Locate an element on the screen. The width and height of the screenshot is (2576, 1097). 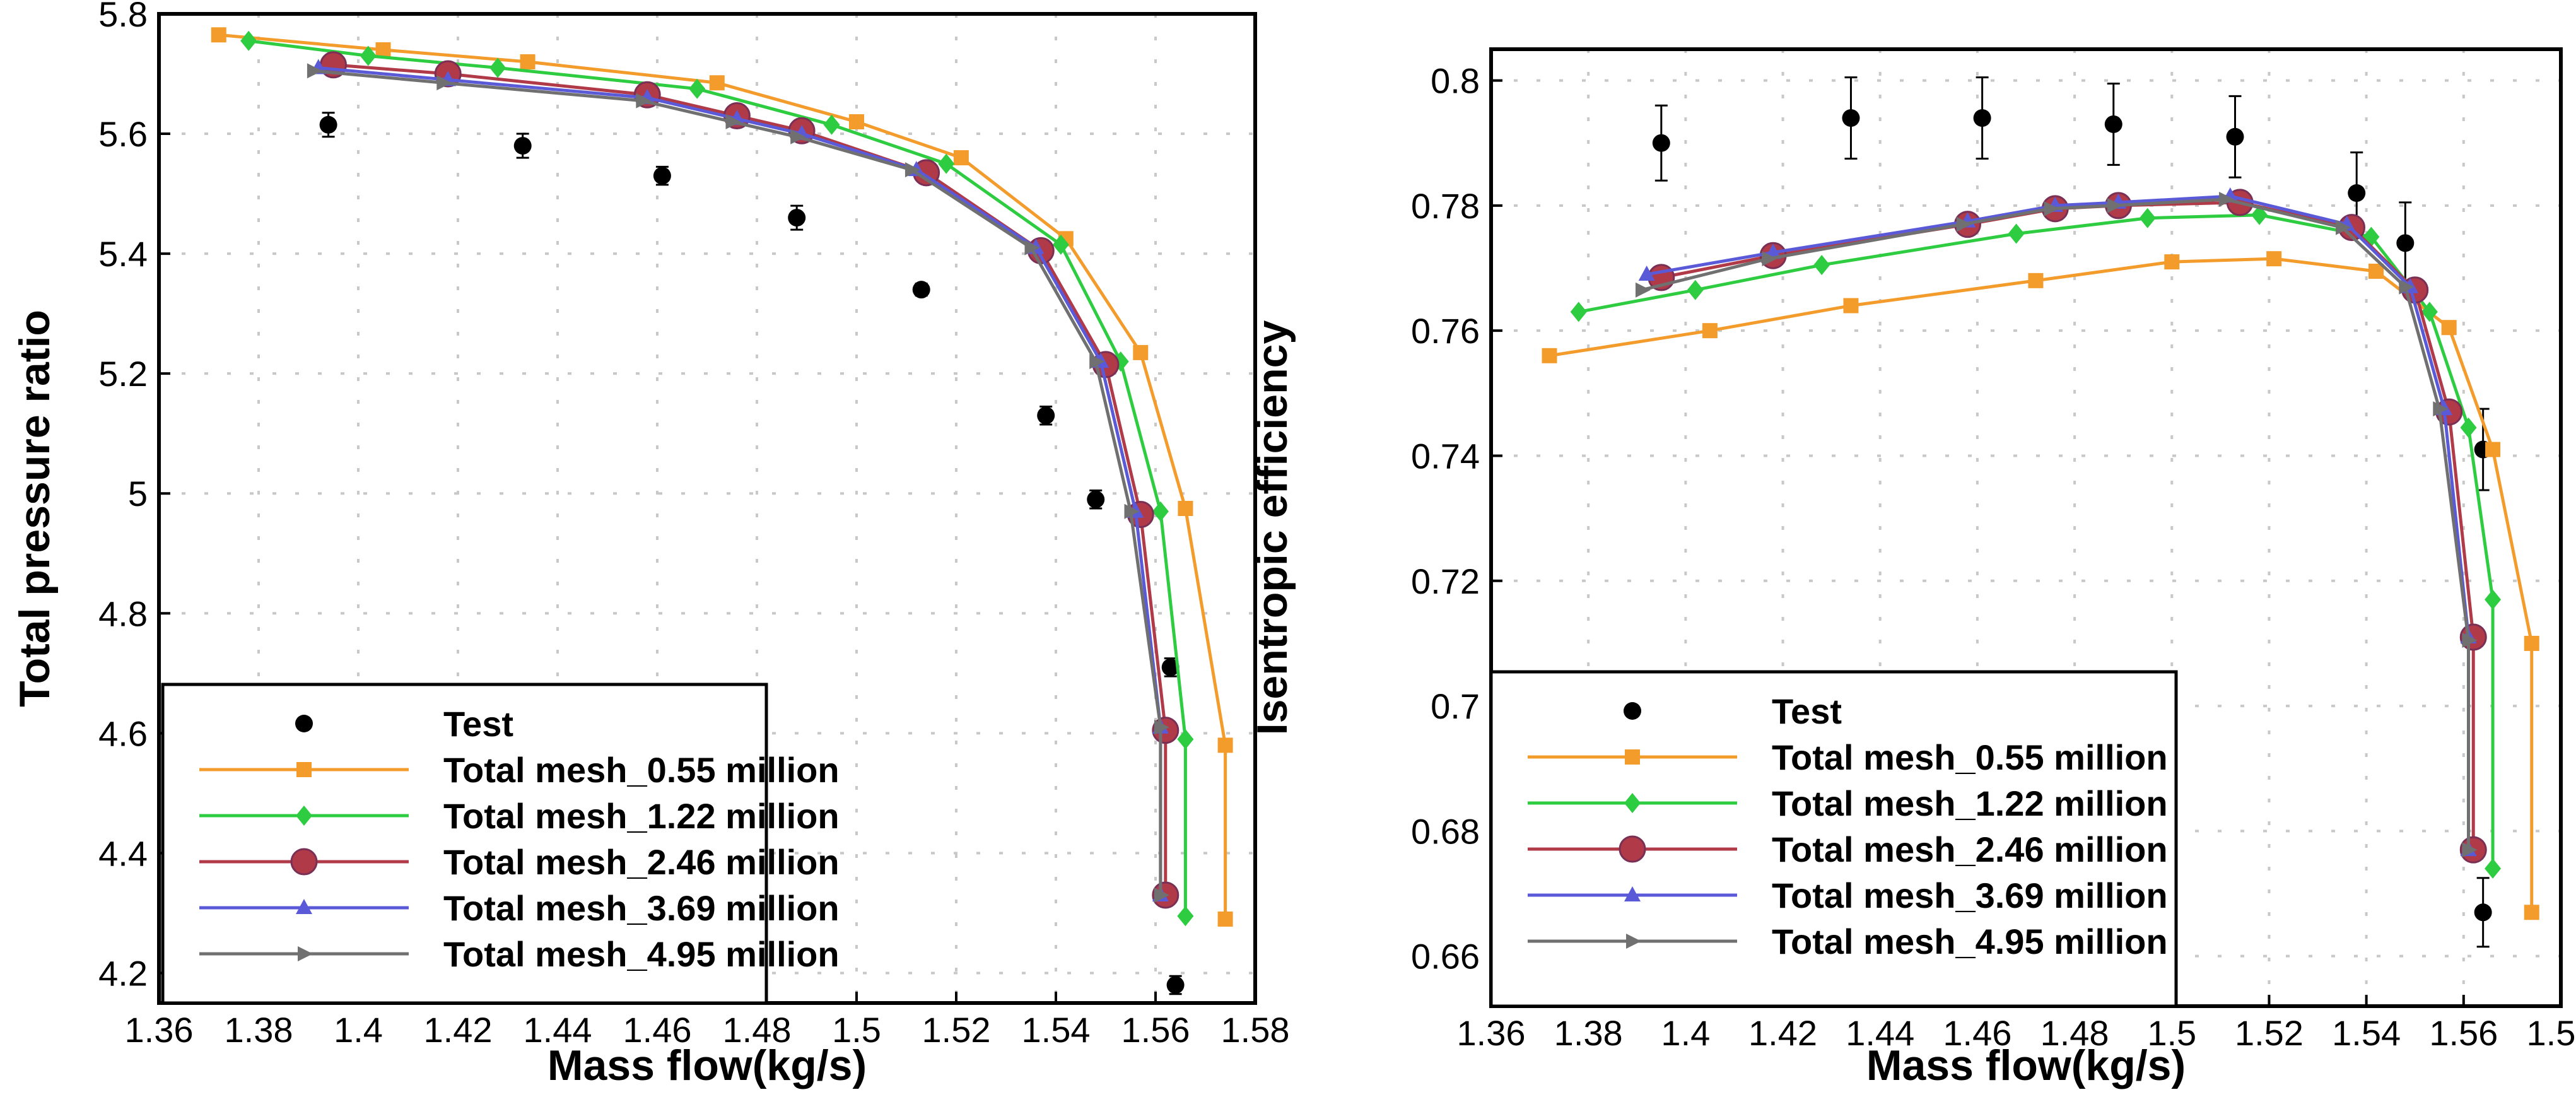
y-tick-label: 5.4 is located at coordinates (123, 254).